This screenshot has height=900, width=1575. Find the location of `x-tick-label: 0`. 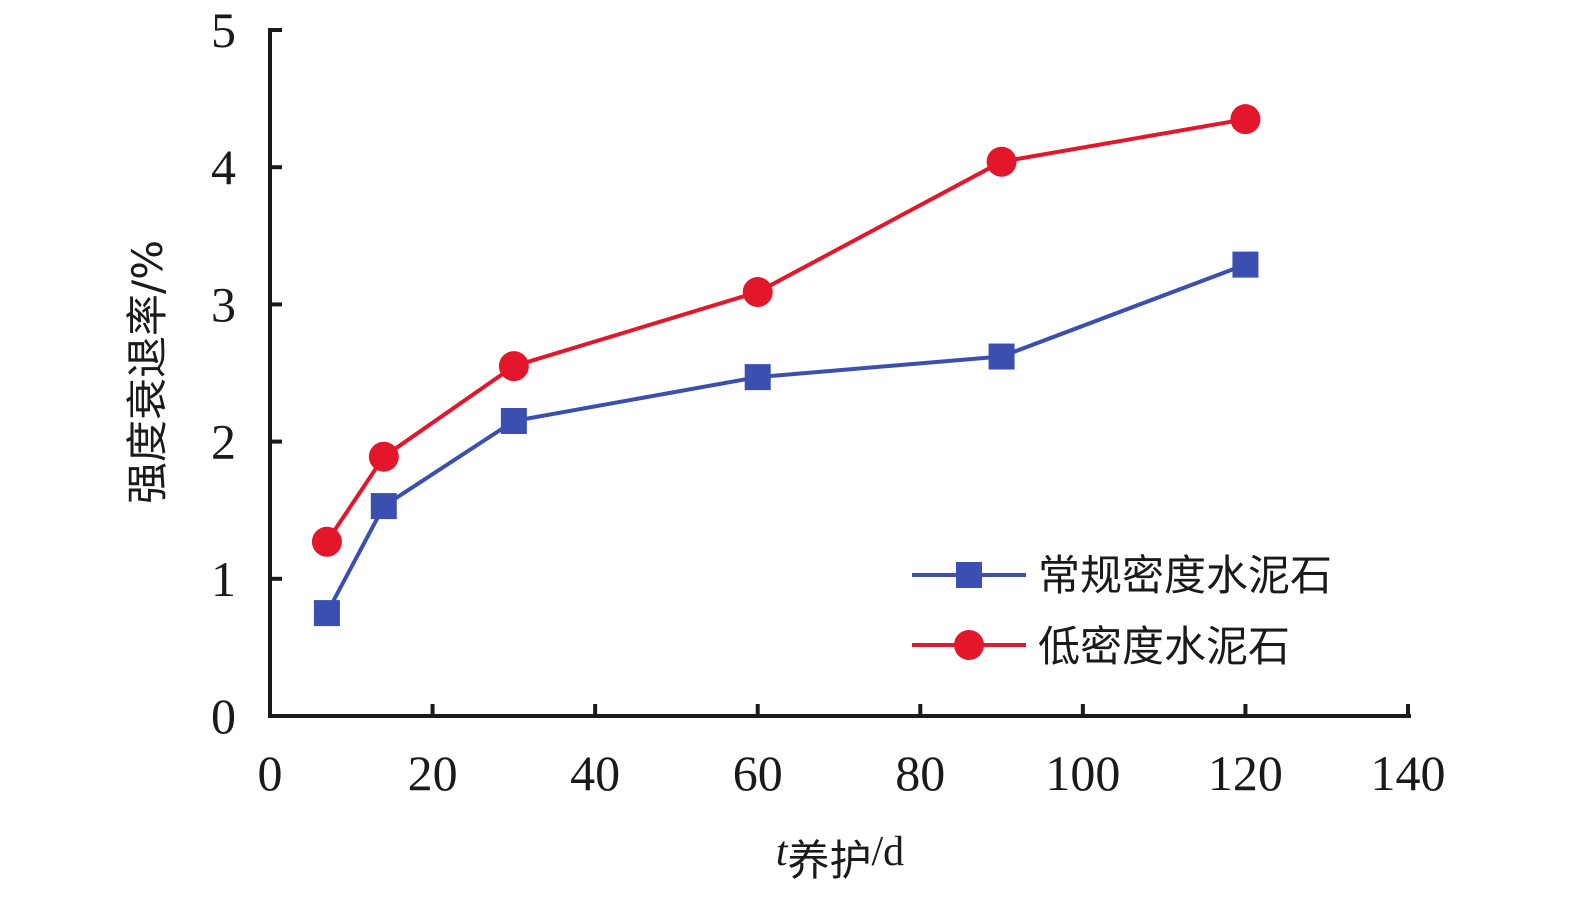

x-tick-label: 0 is located at coordinates (270, 773).